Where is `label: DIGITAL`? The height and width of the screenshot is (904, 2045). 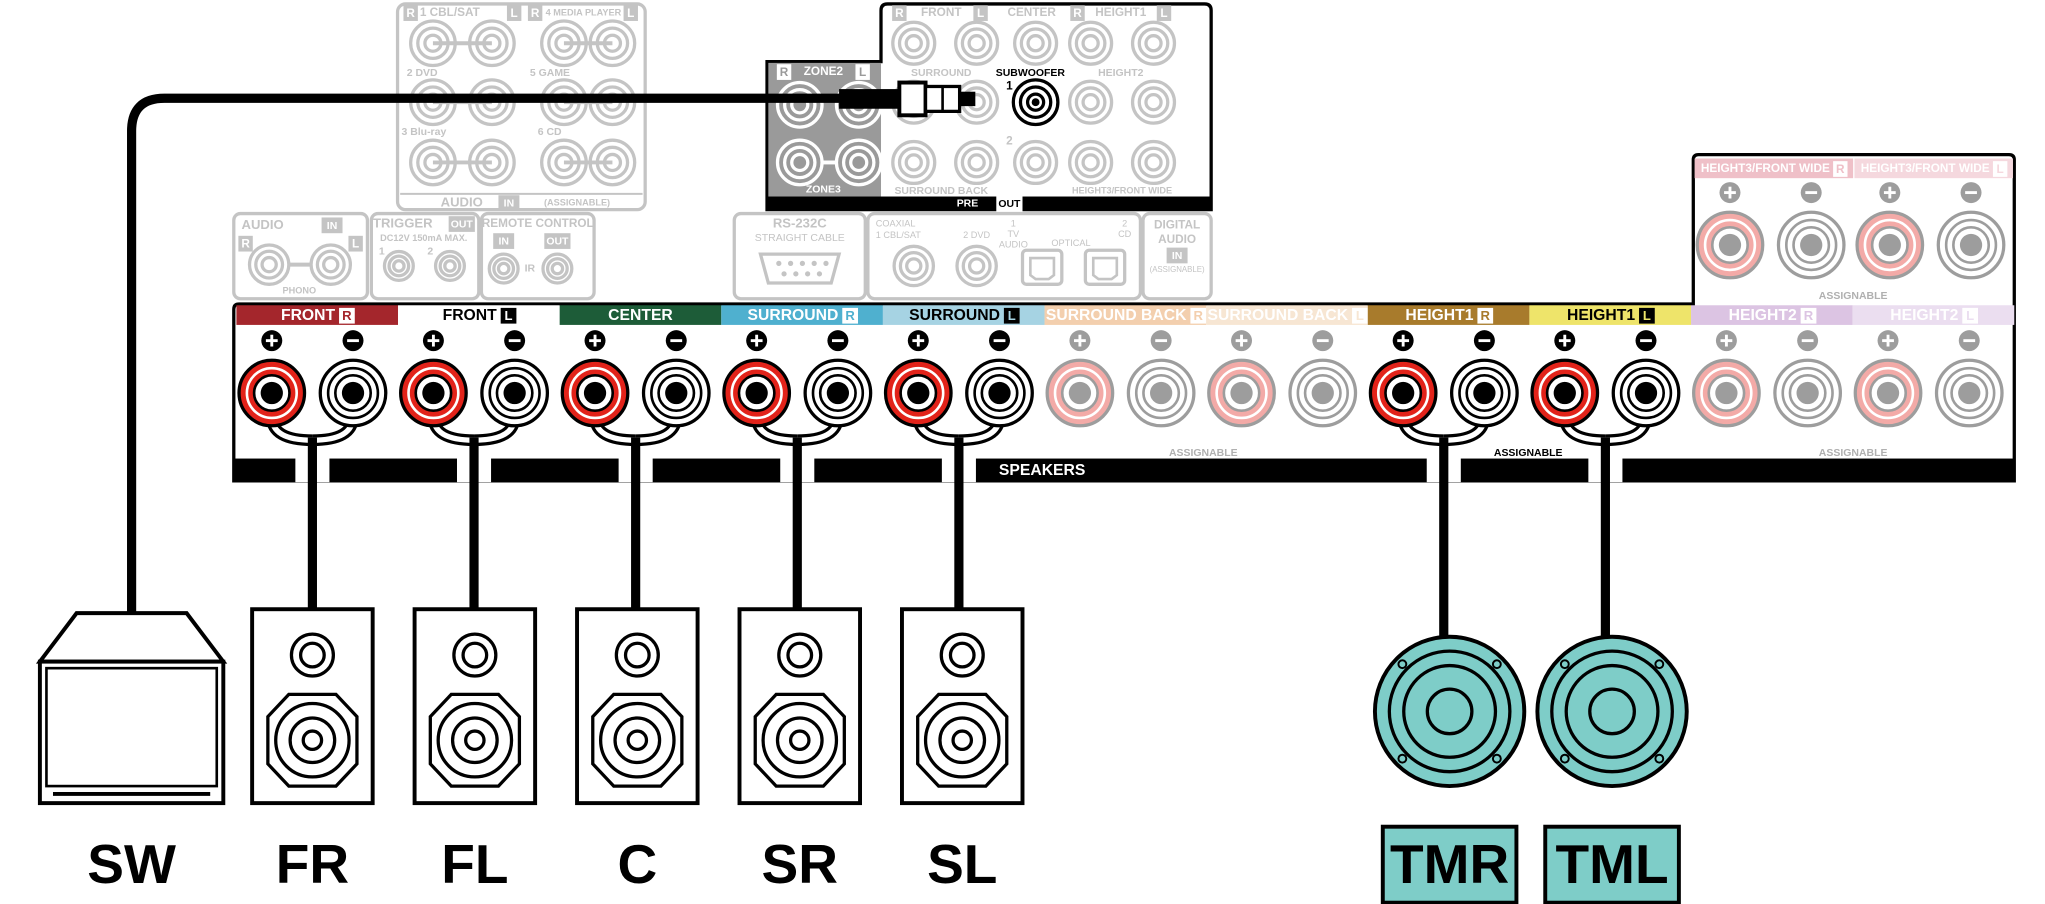 label: DIGITAL is located at coordinates (1177, 224).